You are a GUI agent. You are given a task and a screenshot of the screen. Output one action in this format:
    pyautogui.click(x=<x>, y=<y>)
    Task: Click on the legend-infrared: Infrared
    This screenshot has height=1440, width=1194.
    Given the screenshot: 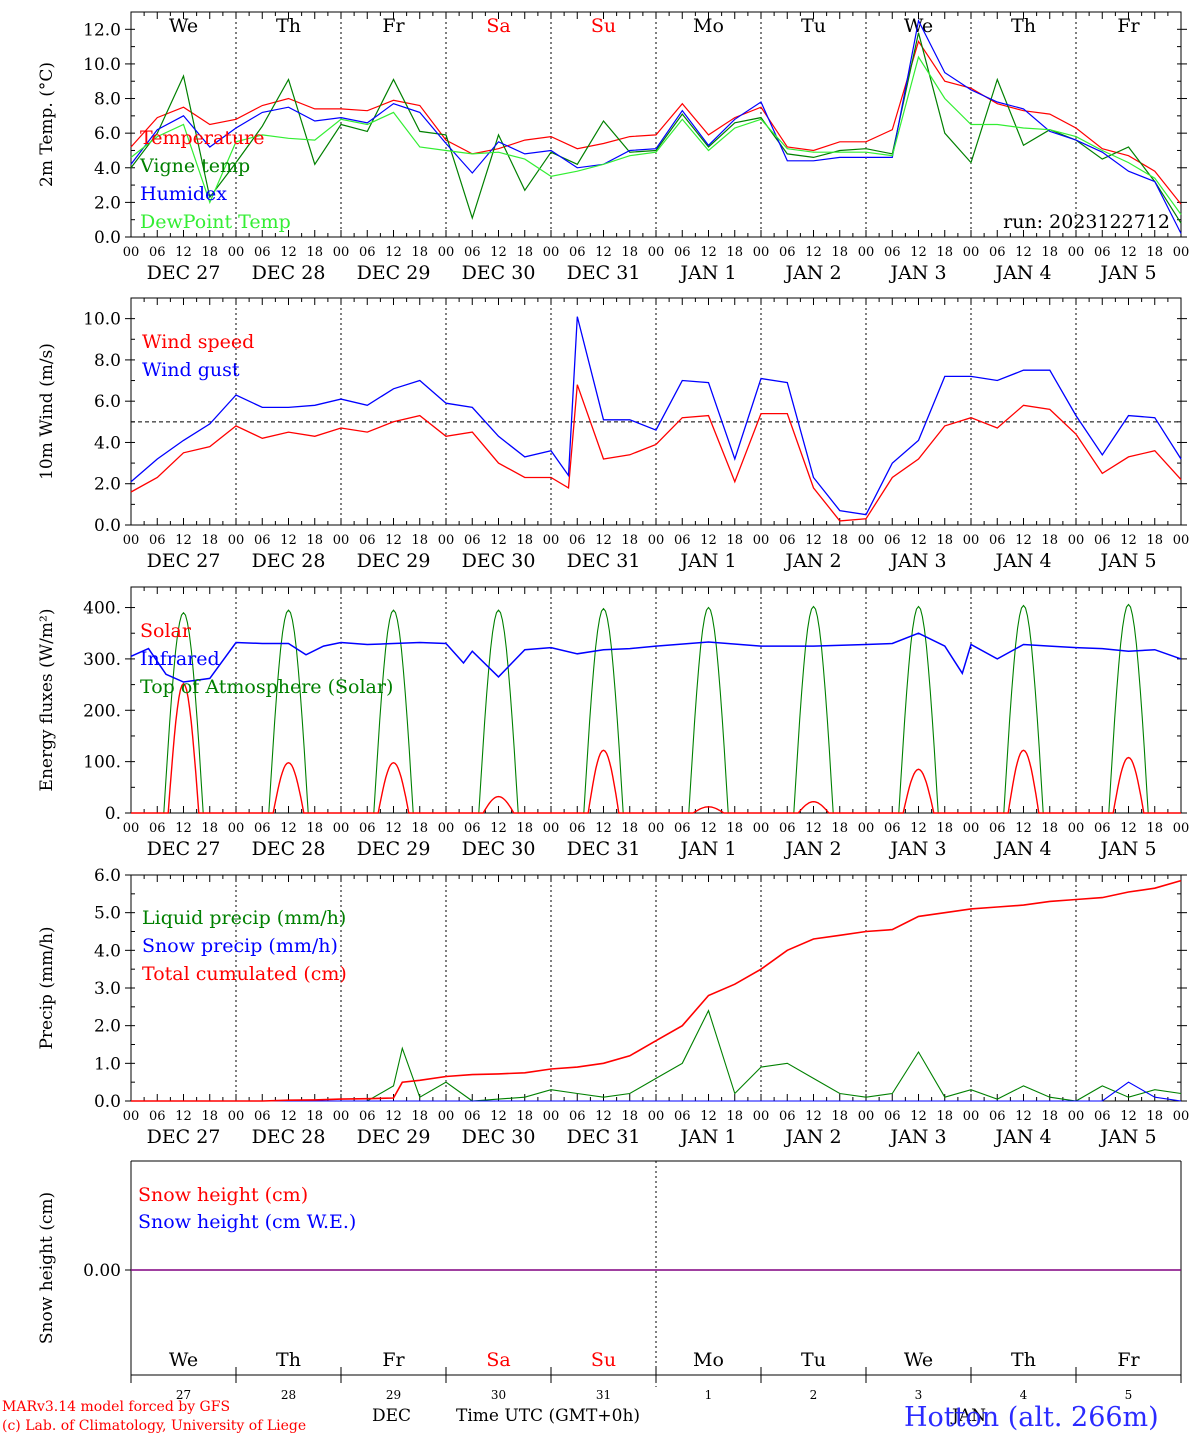 What is the action you would take?
    pyautogui.click(x=180, y=659)
    